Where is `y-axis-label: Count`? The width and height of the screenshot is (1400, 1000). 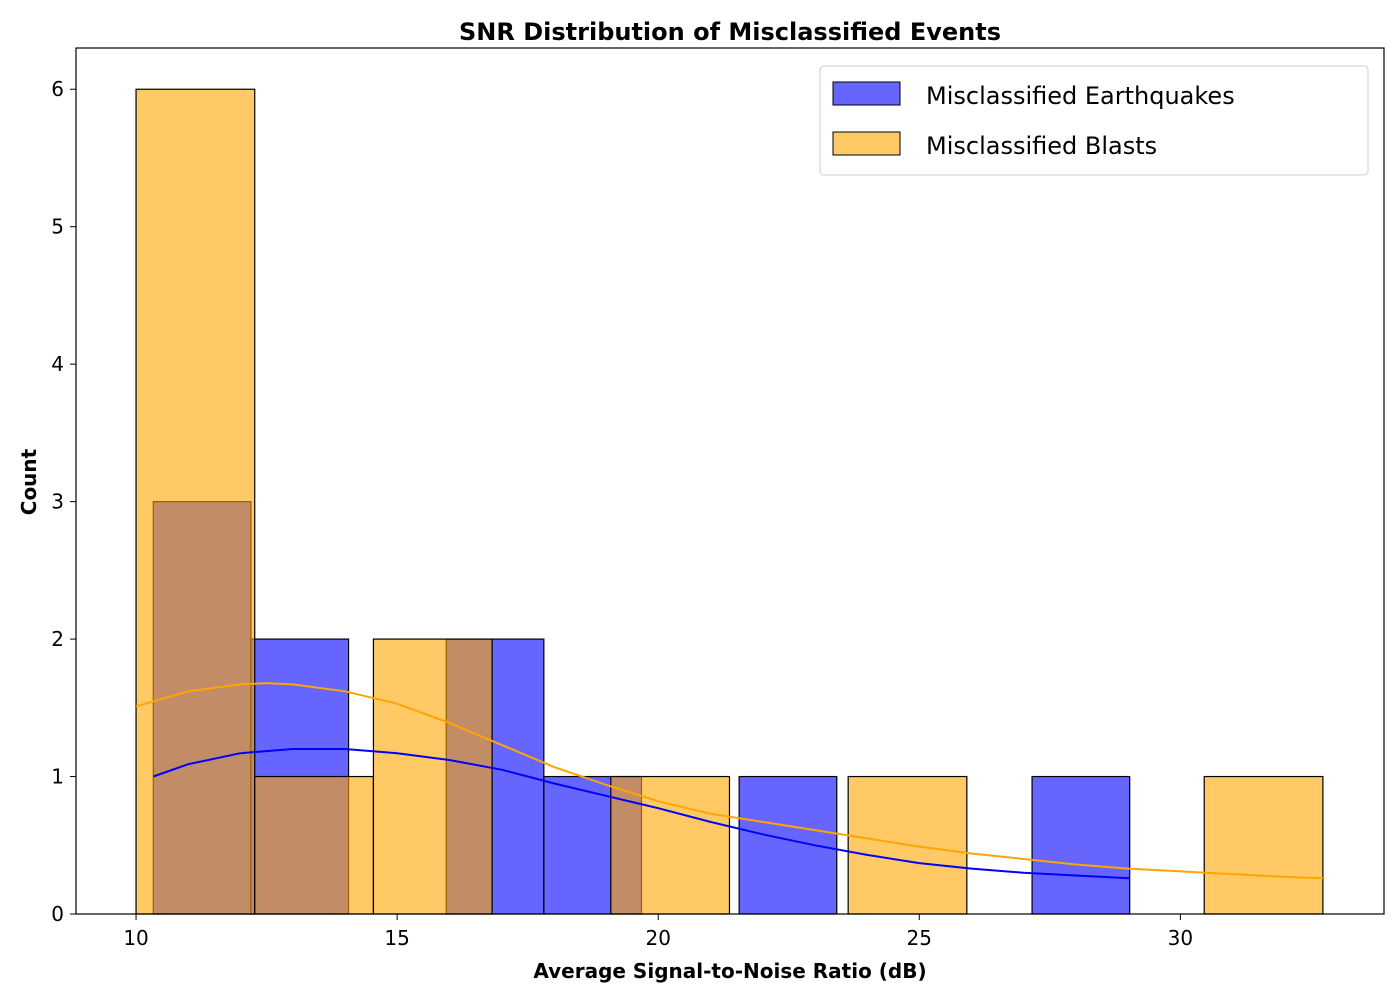 y-axis-label: Count is located at coordinates (29, 481).